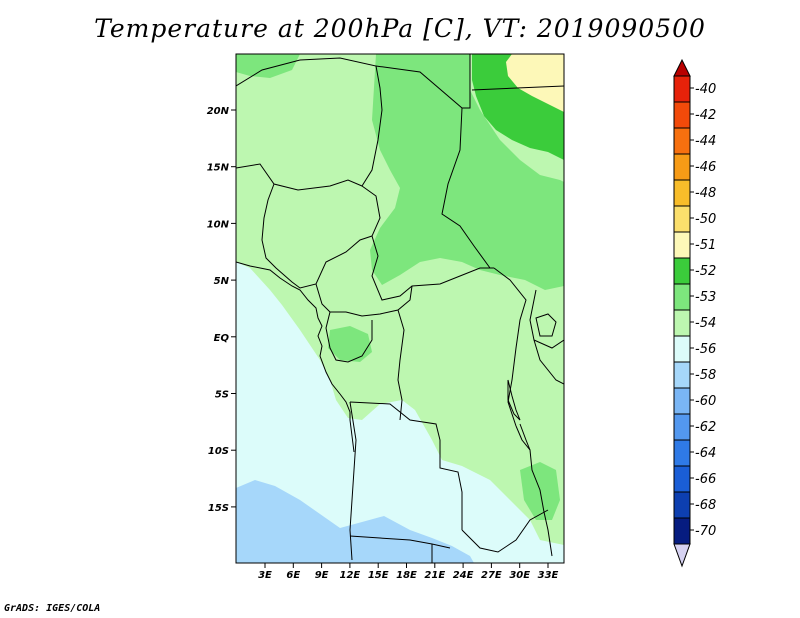 This screenshot has height=618, width=800. What do you see at coordinates (682, 67) in the screenshot?
I see `colorbar-top-arrow` at bounding box center [682, 67].